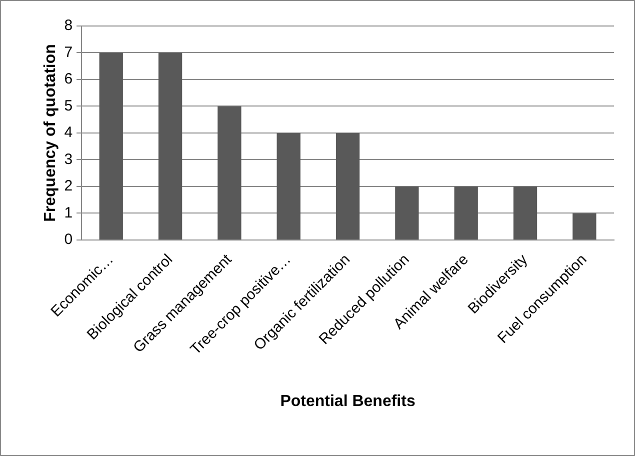  Describe the element at coordinates (68, 133) in the screenshot. I see `y-tick-label: 4` at that location.